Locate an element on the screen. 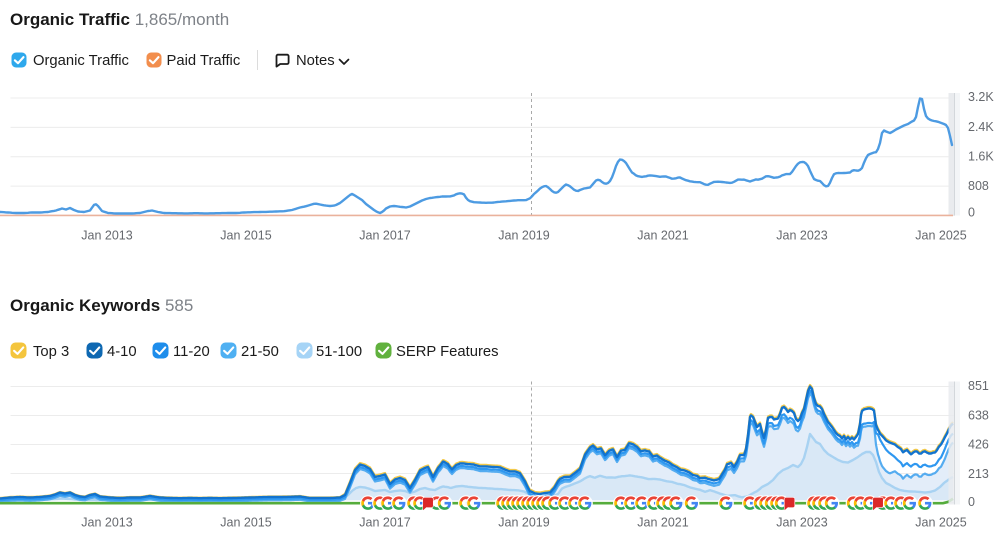 The width and height of the screenshot is (1006, 551). svg-text: 213 is located at coordinates (978, 474).